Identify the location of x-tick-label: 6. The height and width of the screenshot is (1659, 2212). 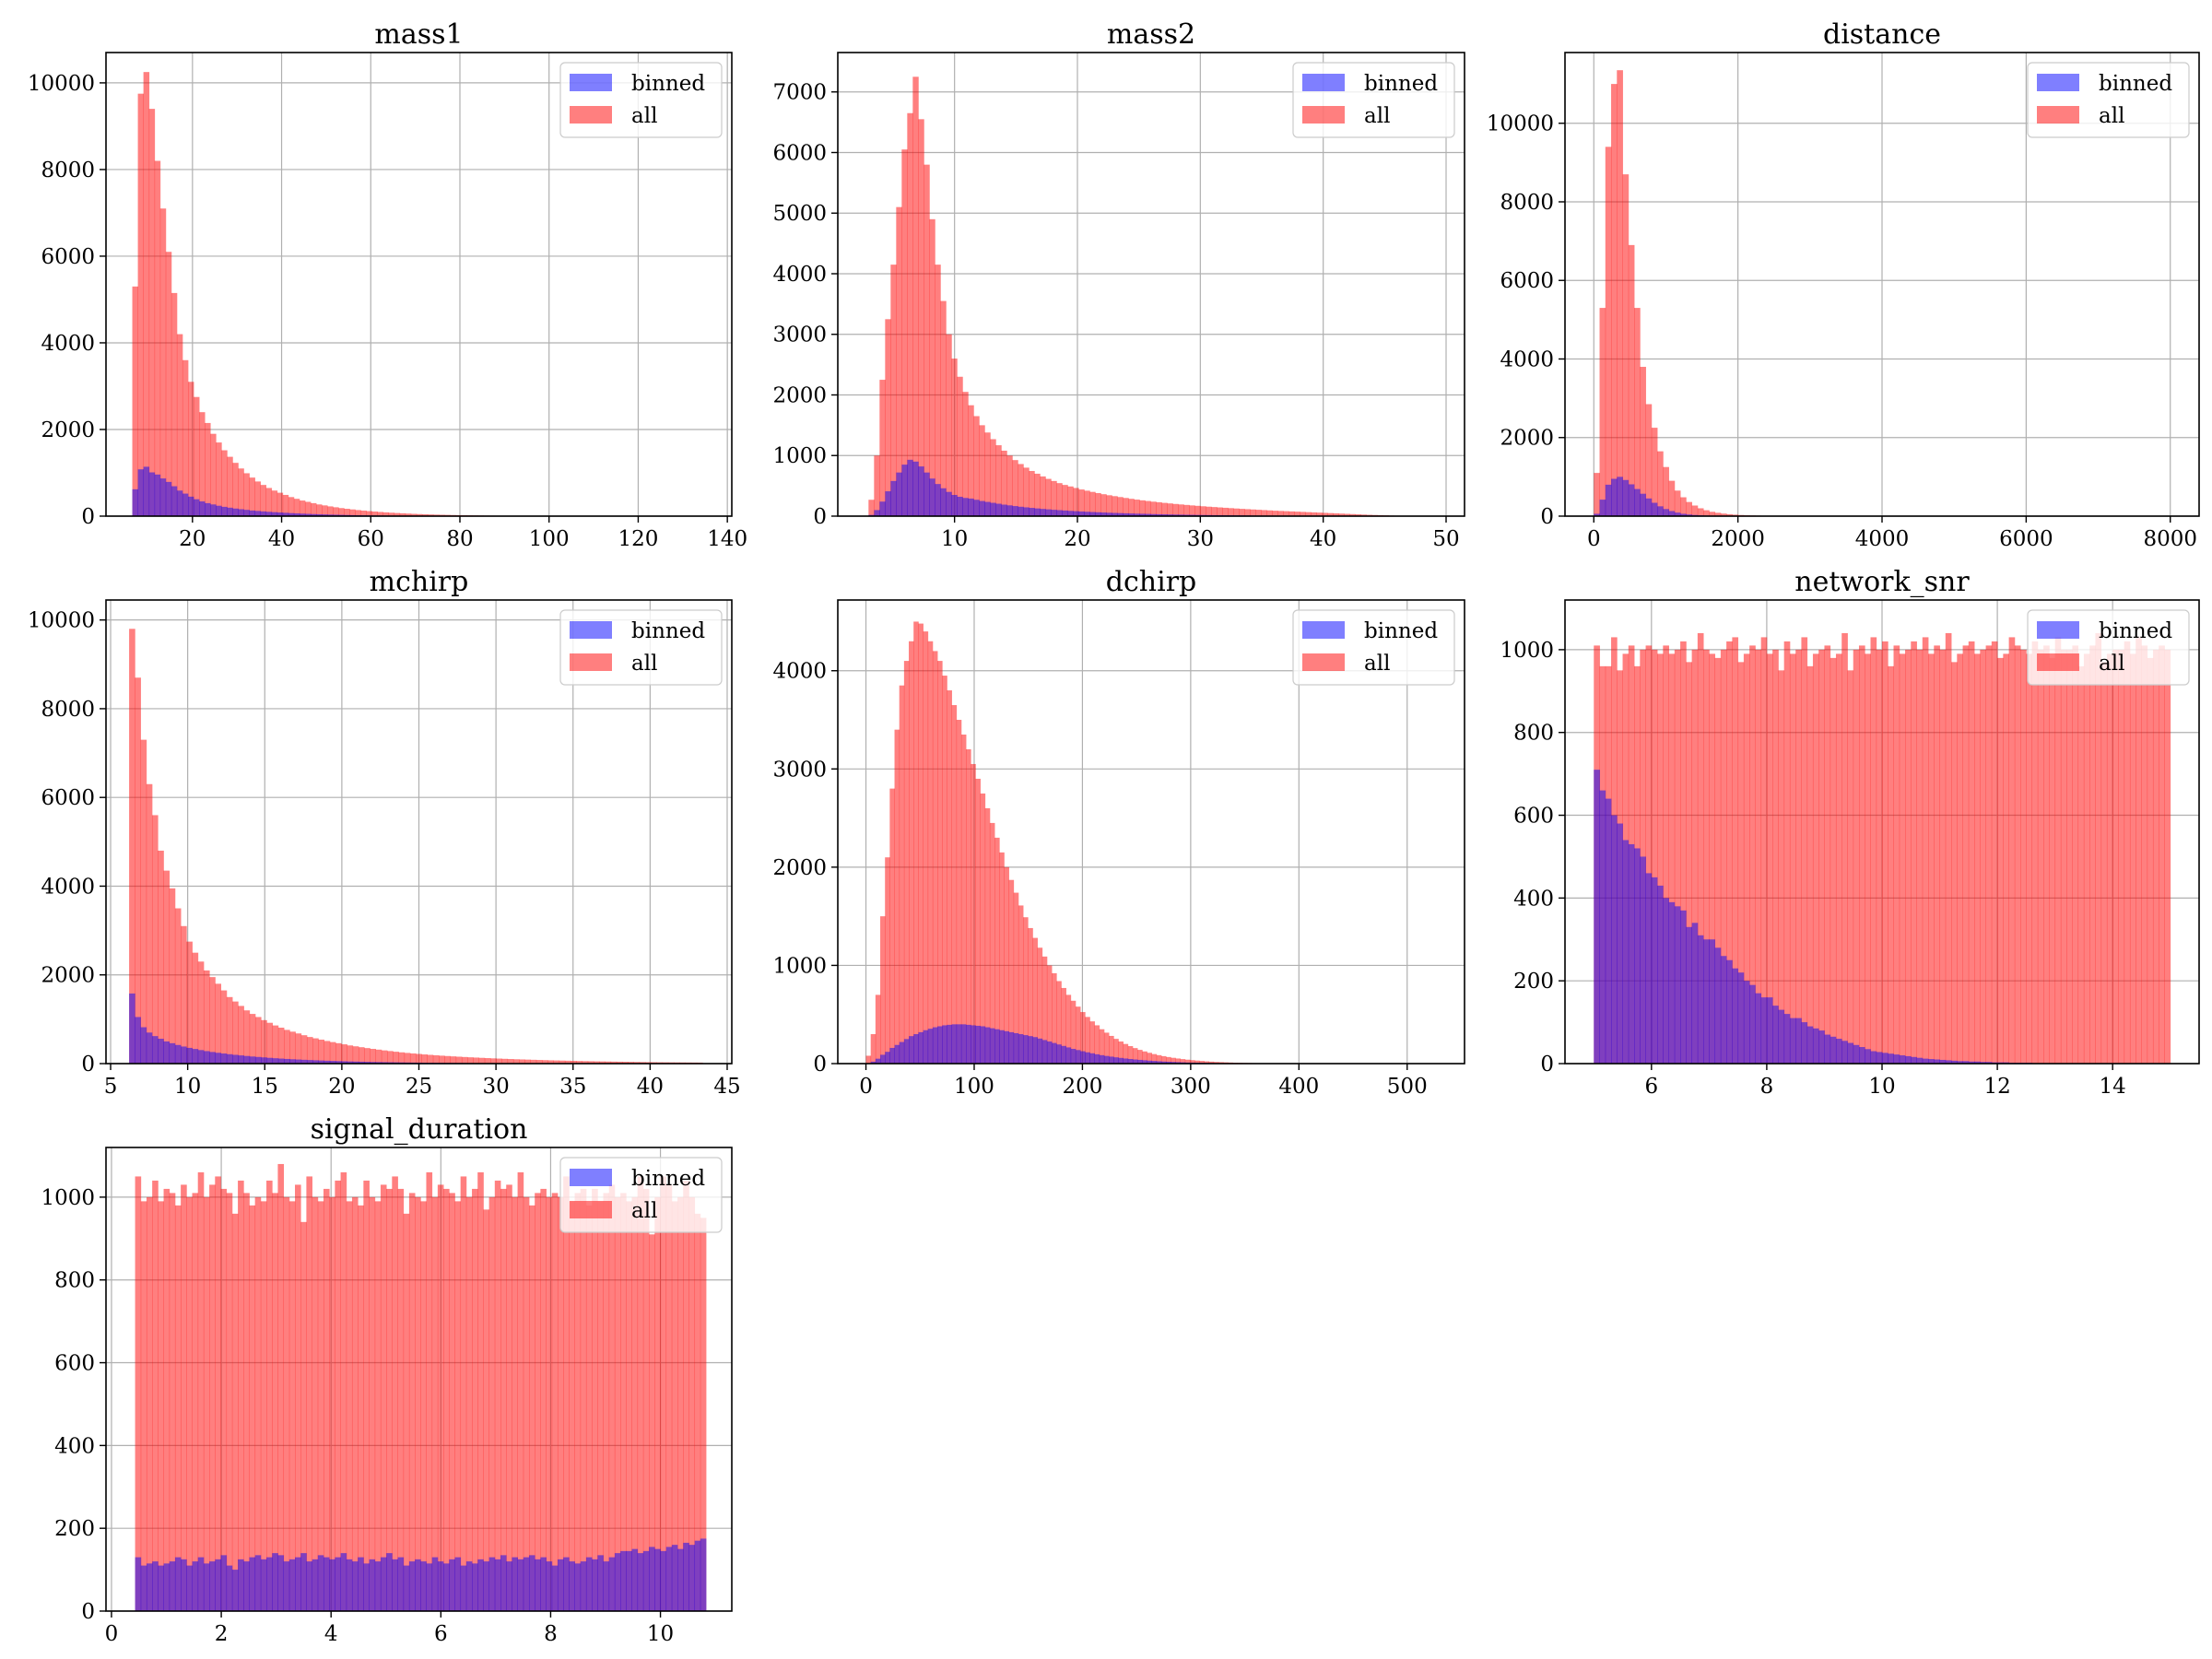
(1651, 1087).